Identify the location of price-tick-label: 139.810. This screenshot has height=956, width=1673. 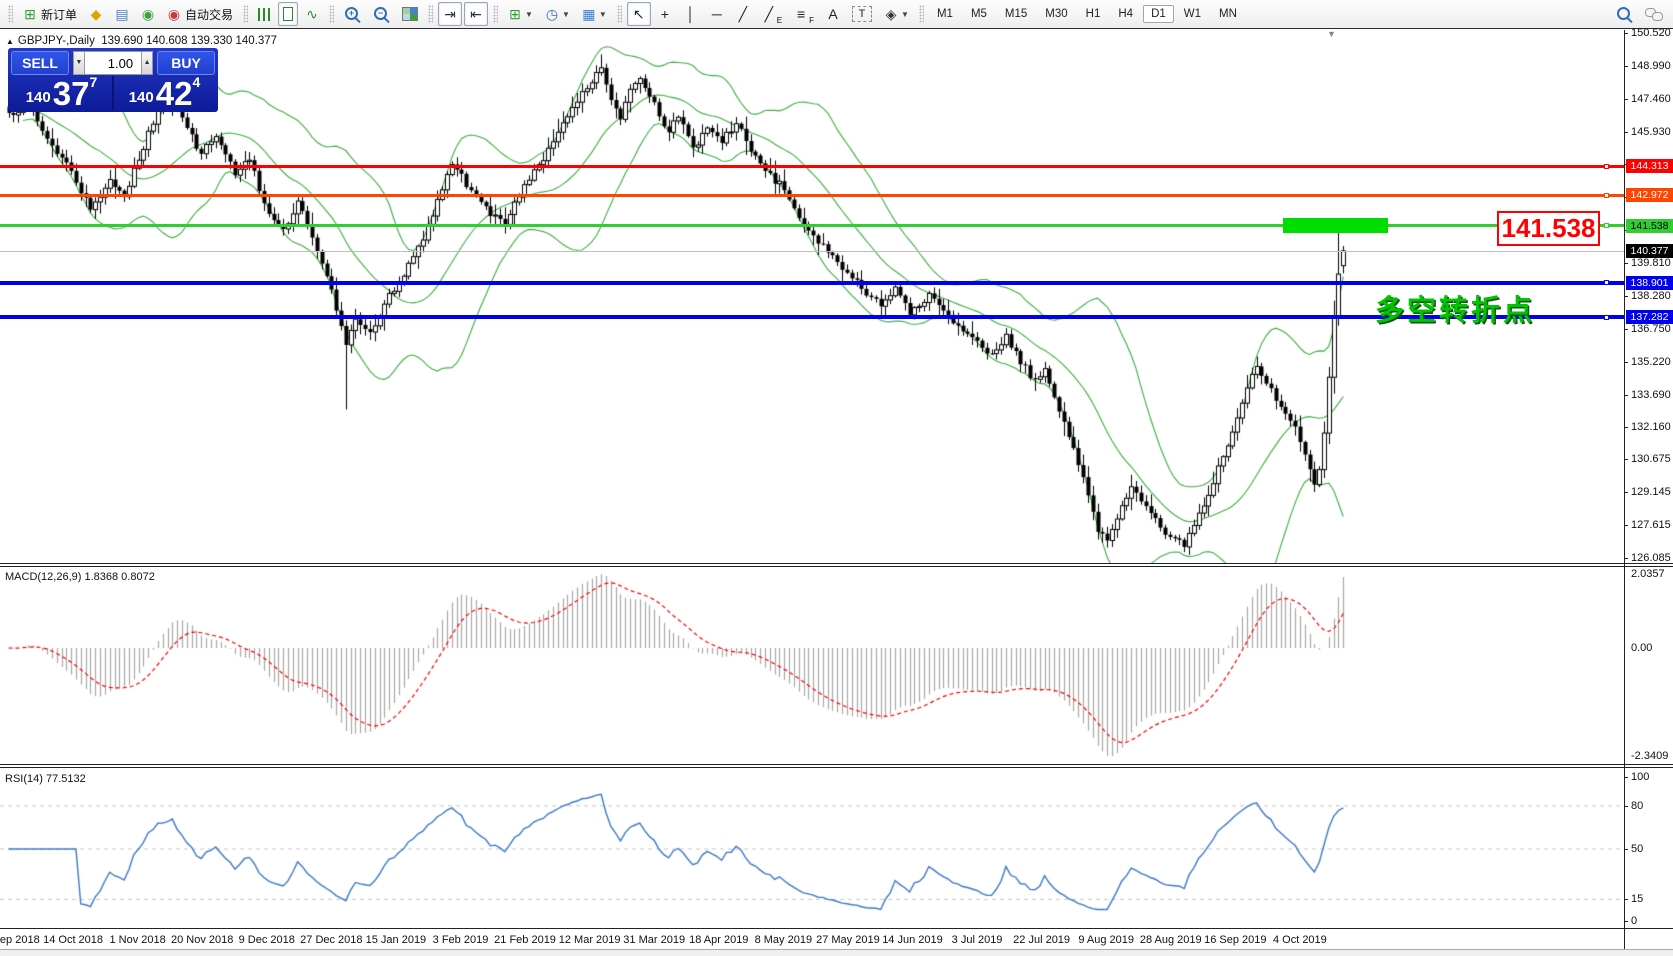
(1651, 263).